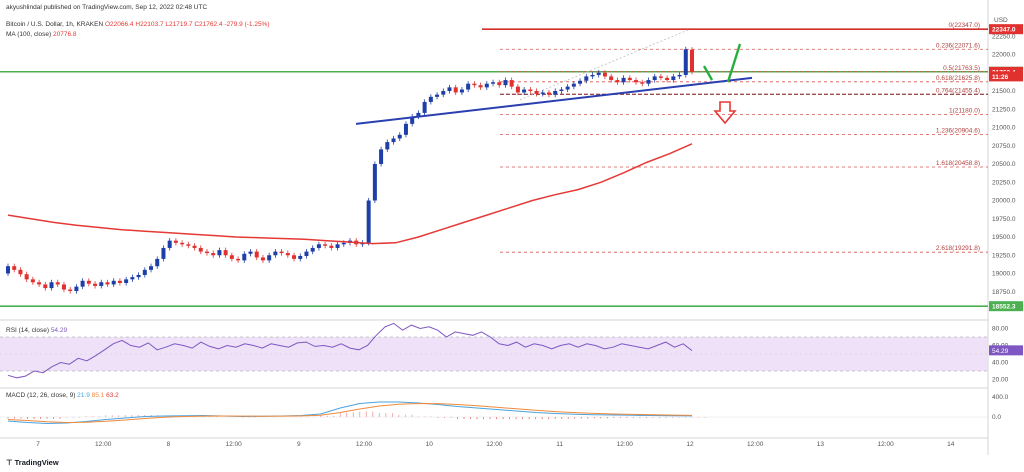 The image size is (1024, 472). What do you see at coordinates (958, 163) in the screenshot?
I see `fib-level-label: 1.618(20458.8)` at bounding box center [958, 163].